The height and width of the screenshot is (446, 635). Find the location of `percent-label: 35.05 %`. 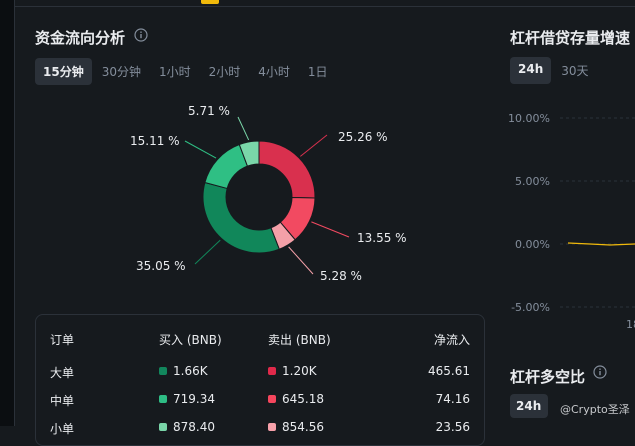

percent-label: 35.05 % is located at coordinates (161, 266).